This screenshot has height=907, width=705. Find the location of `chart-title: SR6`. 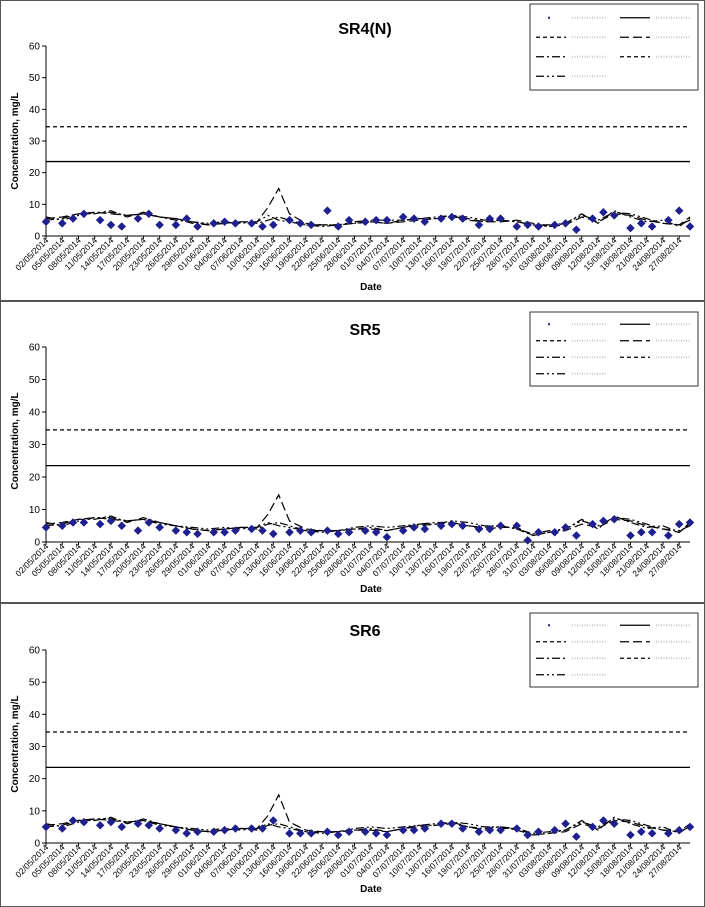

chart-title: SR6 is located at coordinates (364, 631).